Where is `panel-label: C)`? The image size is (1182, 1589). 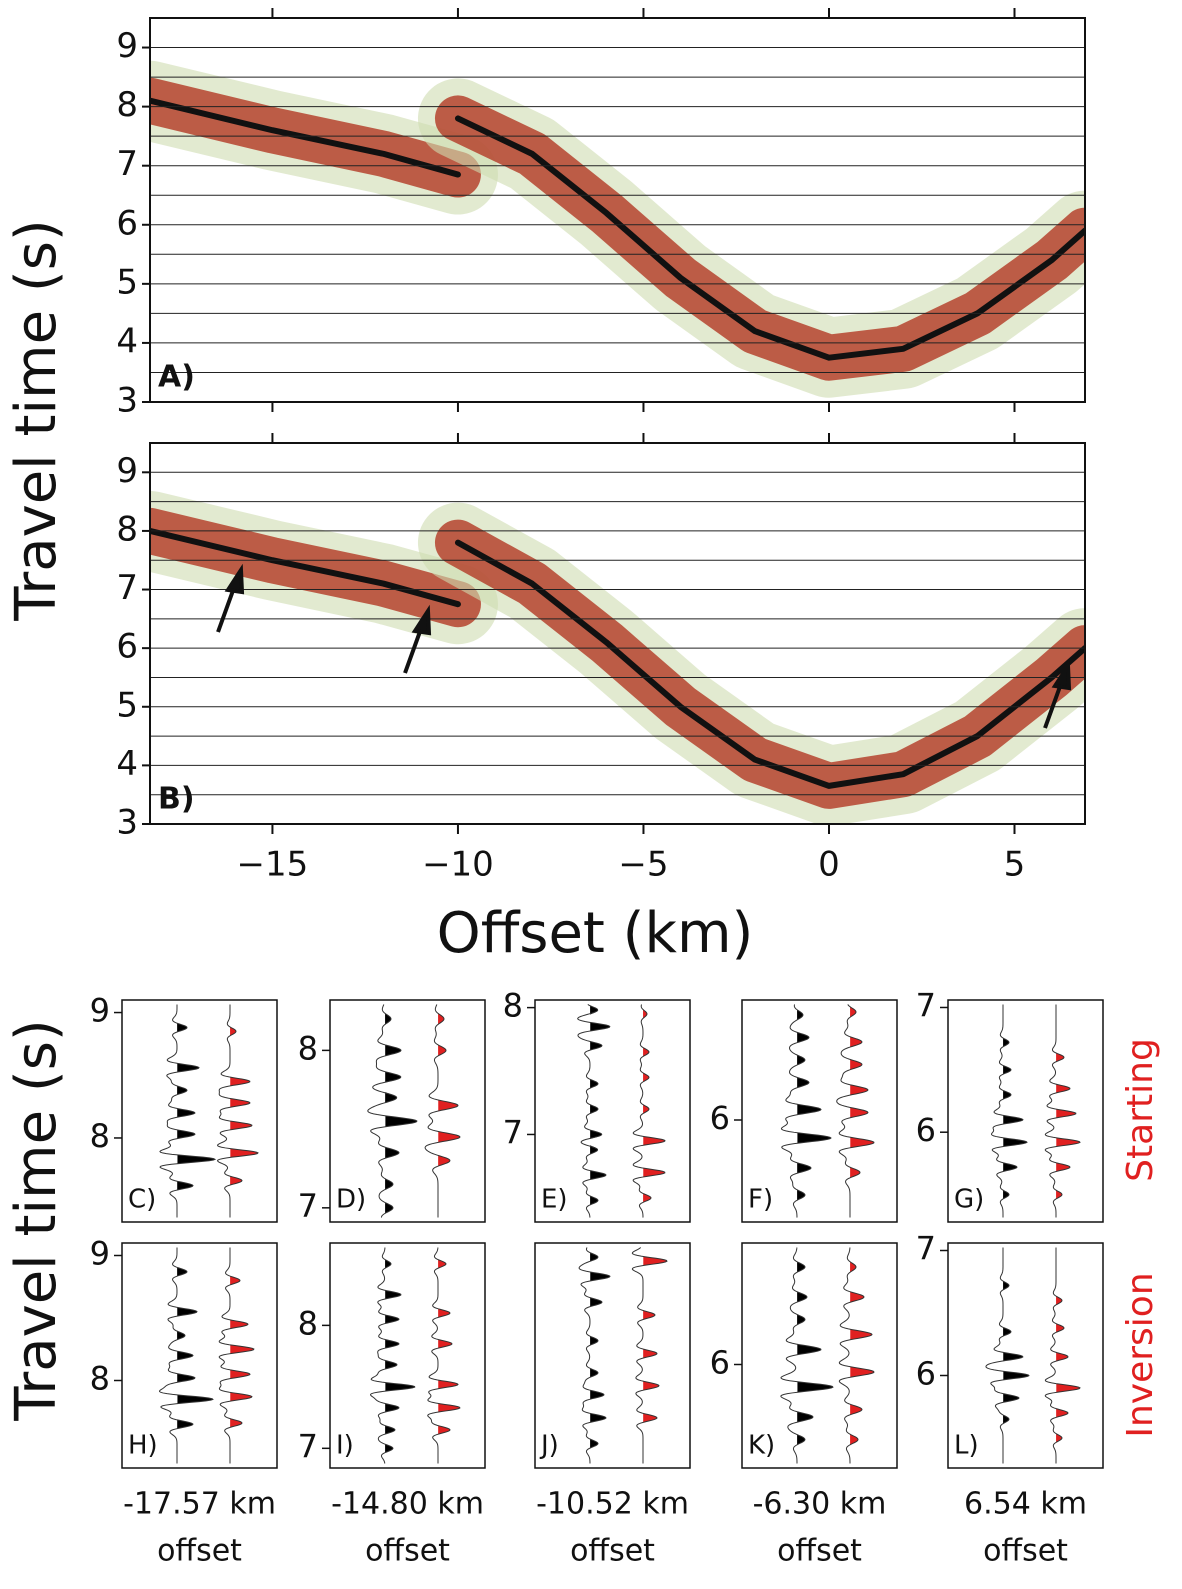 panel-label: C) is located at coordinates (142, 1200).